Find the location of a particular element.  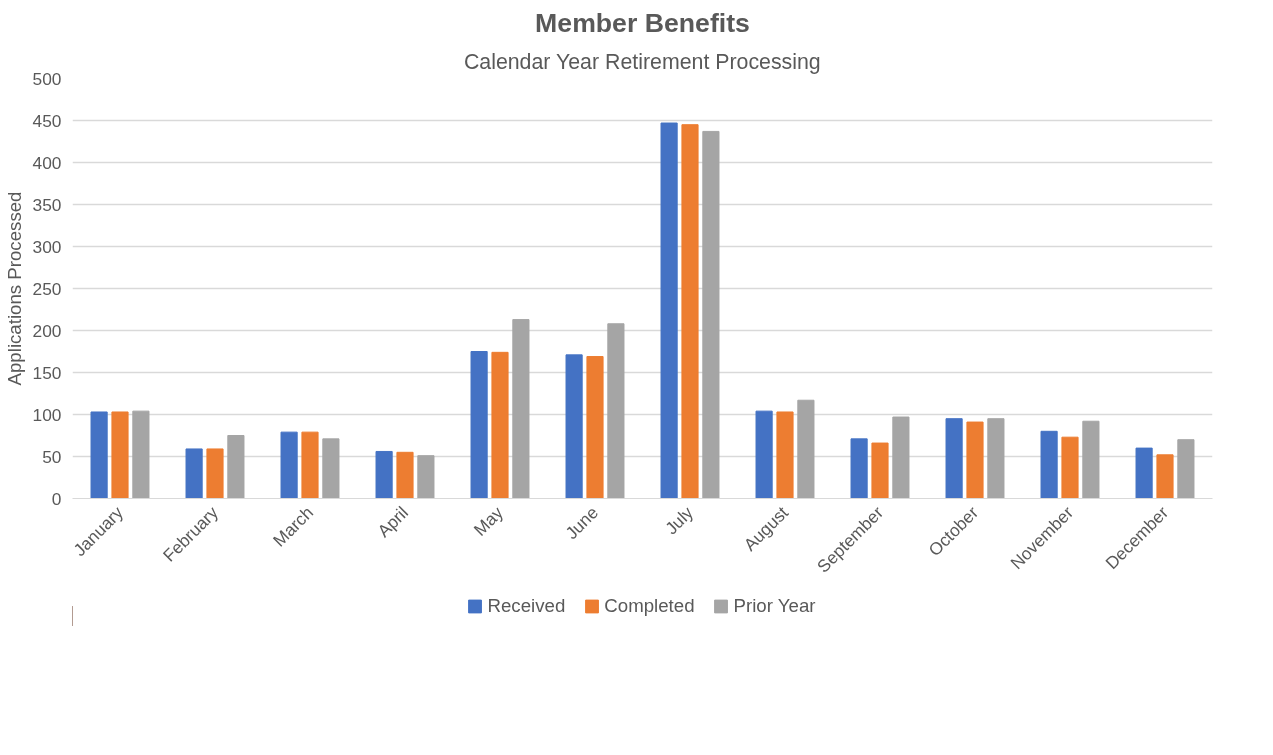

y-tick-label: 50 is located at coordinates (52, 456).